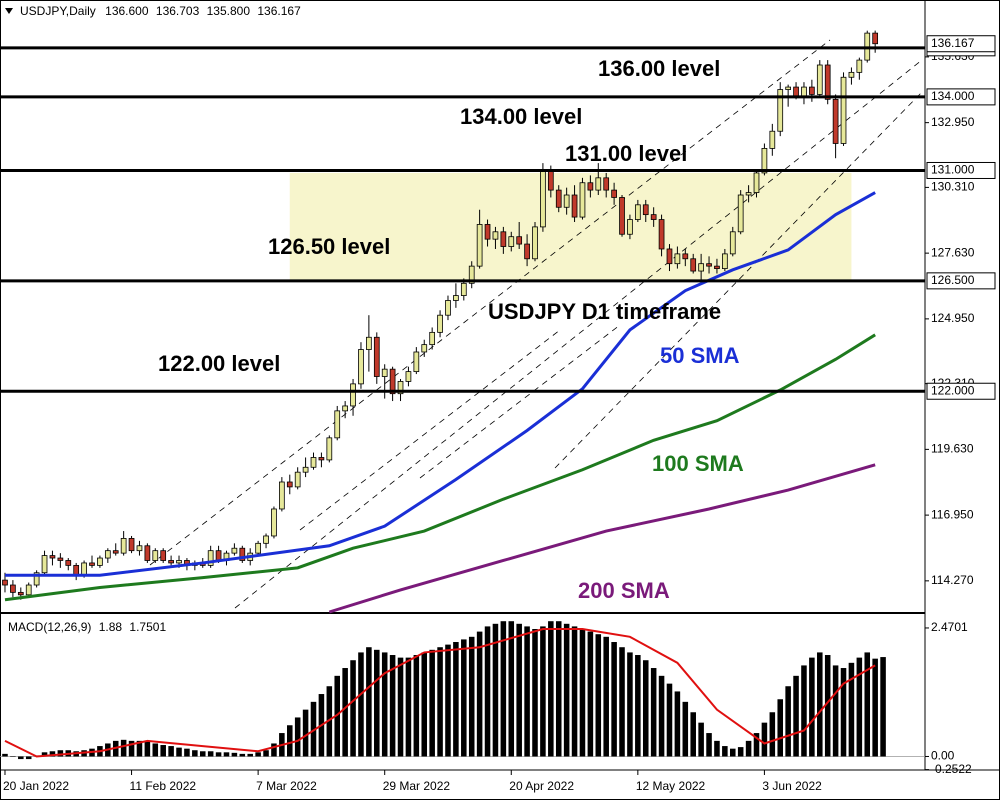 The height and width of the screenshot is (800, 1000). I want to click on level-text: 131.00 level, so click(626, 153).